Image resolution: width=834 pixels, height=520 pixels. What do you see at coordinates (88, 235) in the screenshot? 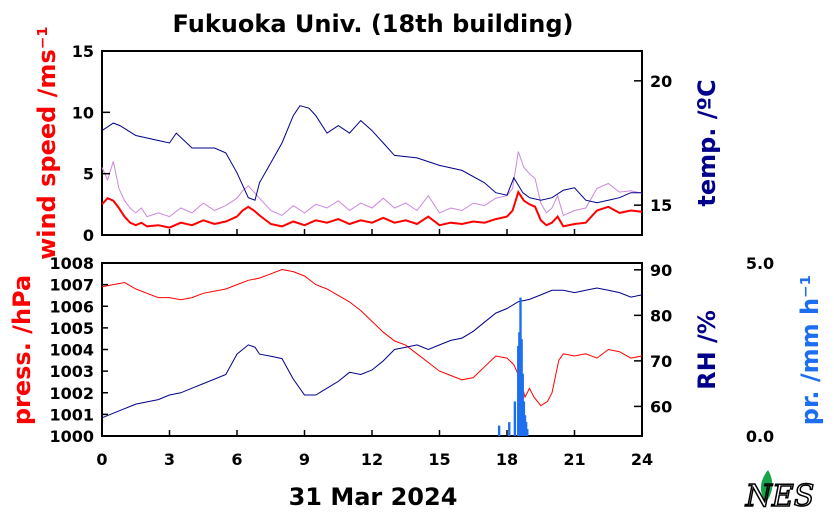
I see `wind-tick-label: 0` at bounding box center [88, 235].